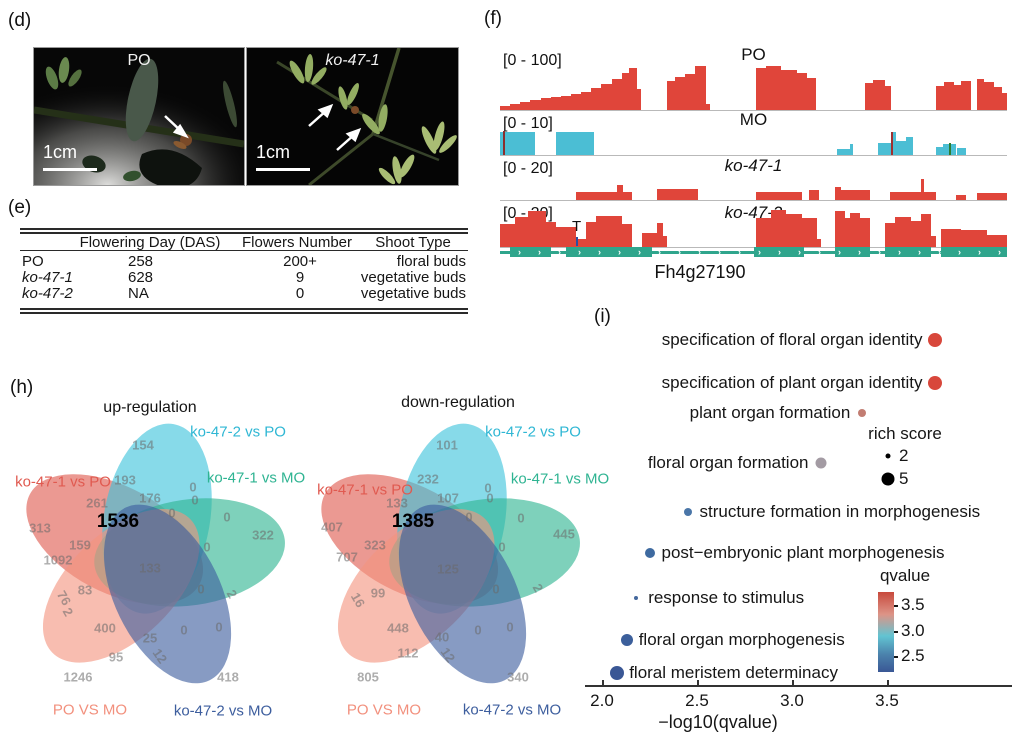 The width and height of the screenshot is (1024, 756). I want to click on venn-region-count: 101, so click(447, 445).